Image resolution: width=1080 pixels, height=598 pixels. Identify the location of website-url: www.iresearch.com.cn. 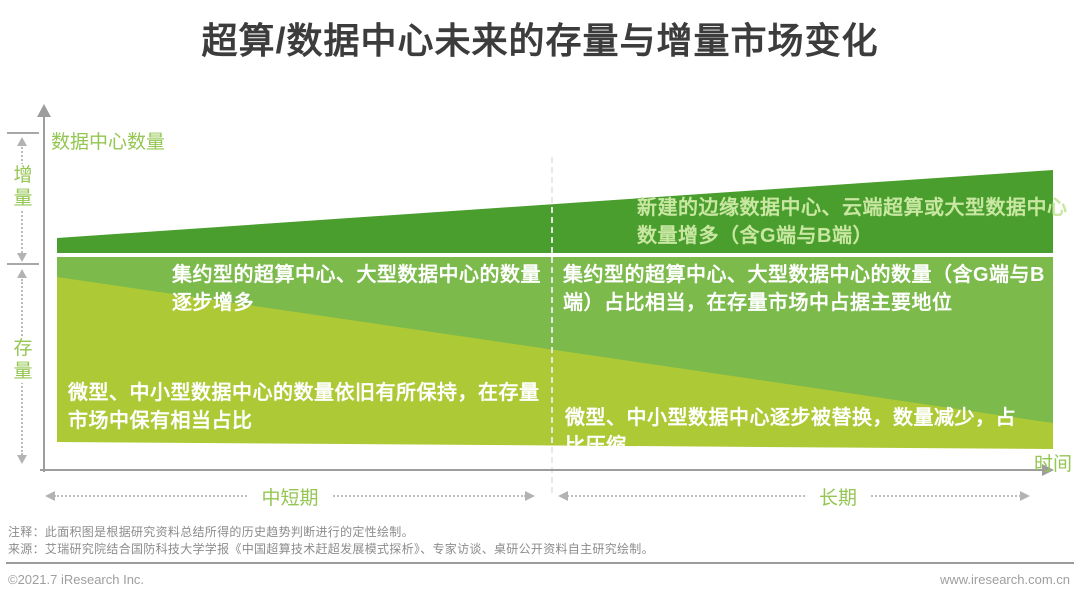
(1004, 579).